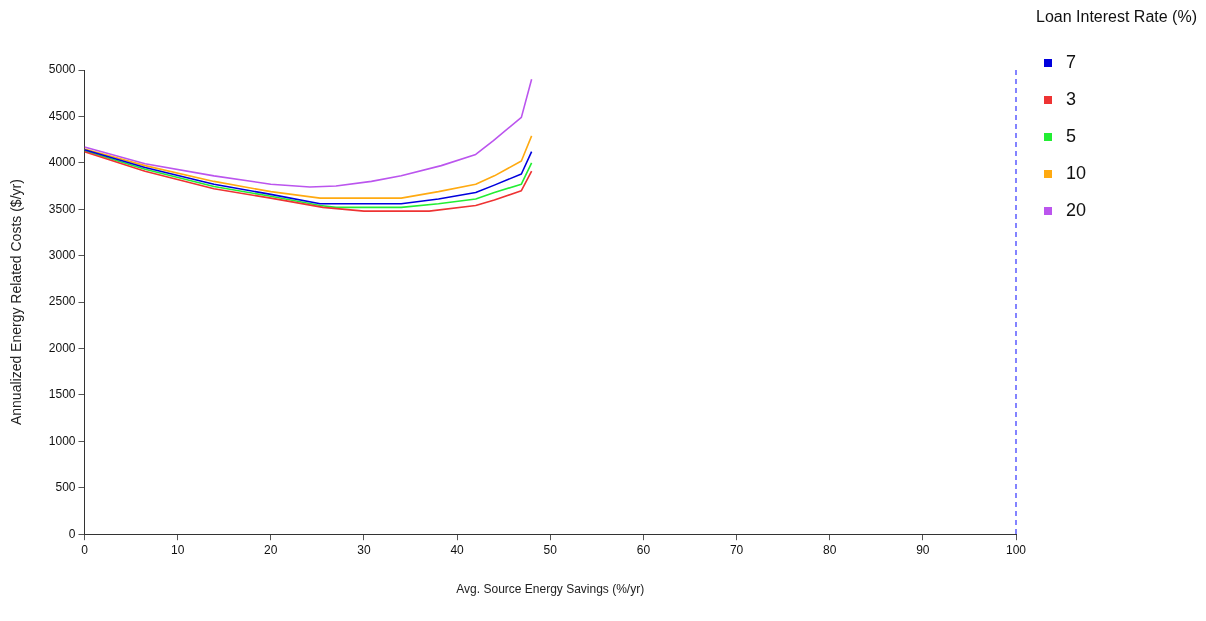  I want to click on x-tick-label: 0, so click(85, 549).